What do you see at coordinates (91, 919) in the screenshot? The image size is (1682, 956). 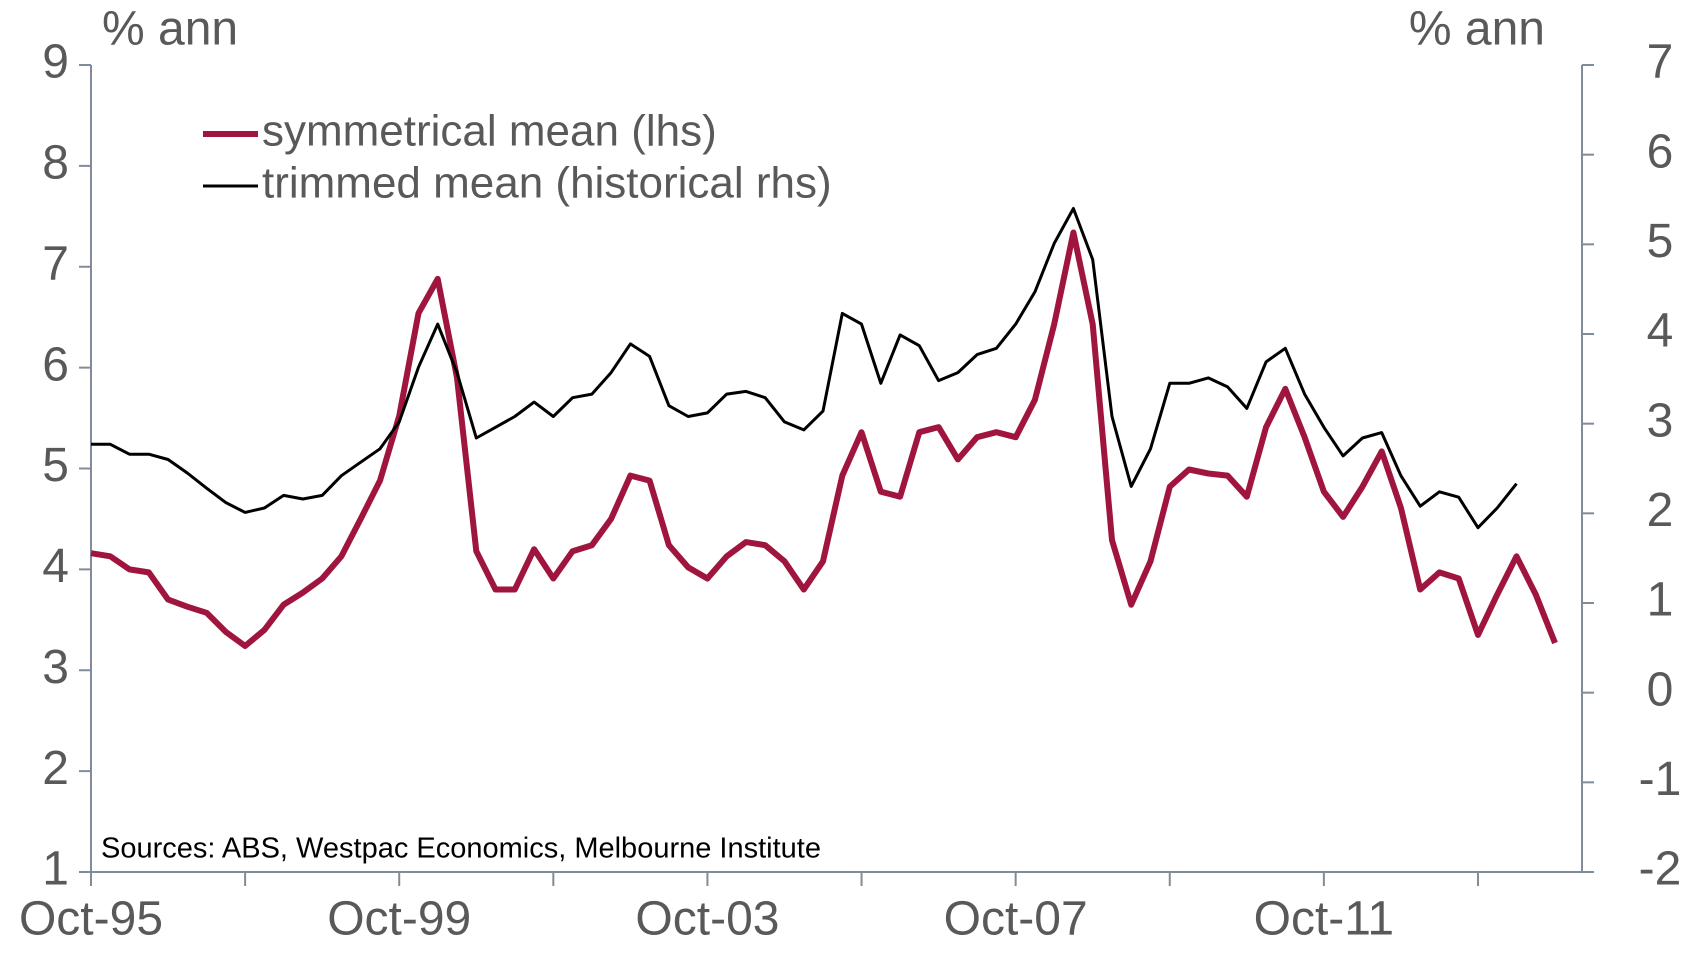 I see `x-tick-label: Oct-95` at bounding box center [91, 919].